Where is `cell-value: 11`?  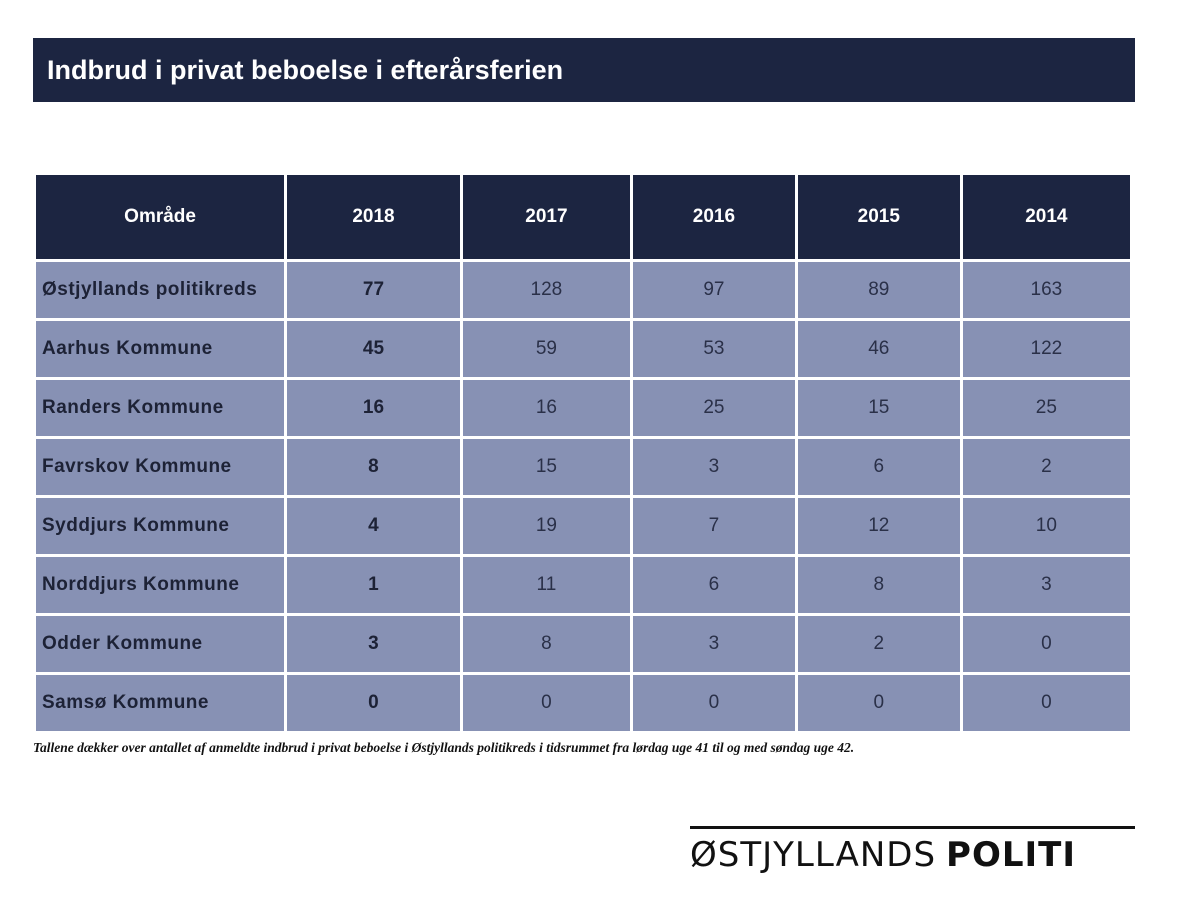
cell-value: 11 is located at coordinates (546, 585).